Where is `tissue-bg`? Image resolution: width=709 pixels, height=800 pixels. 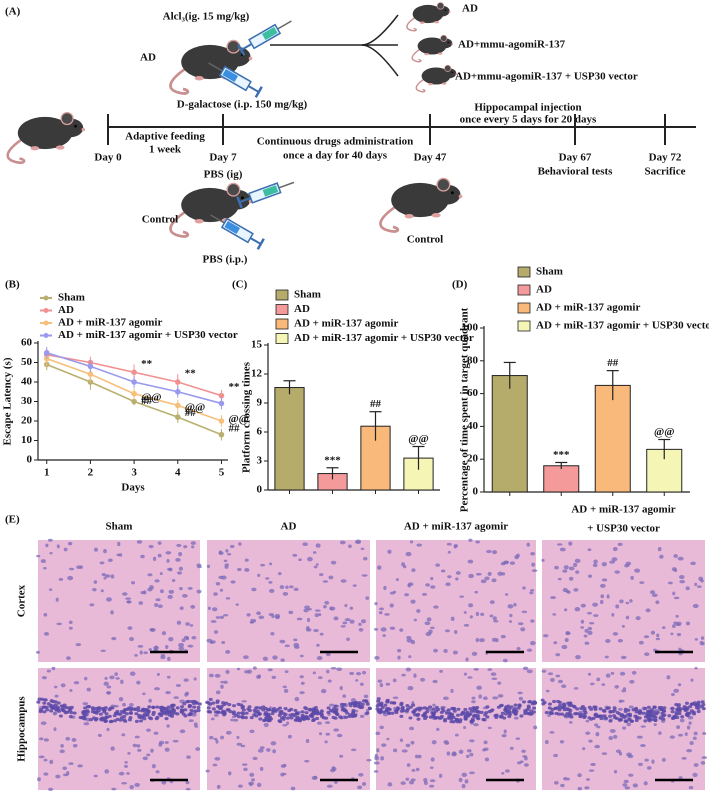 tissue-bg is located at coordinates (288, 601).